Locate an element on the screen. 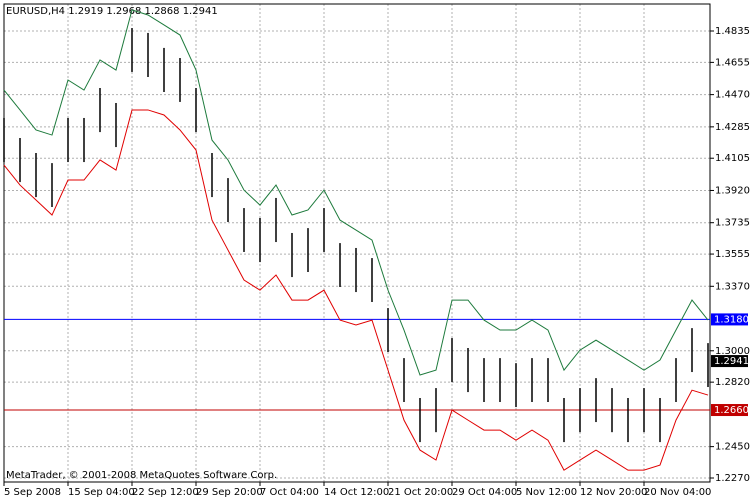 The image size is (750, 500). x-tick-label: 5 Nov 12:00 is located at coordinates (546, 492).